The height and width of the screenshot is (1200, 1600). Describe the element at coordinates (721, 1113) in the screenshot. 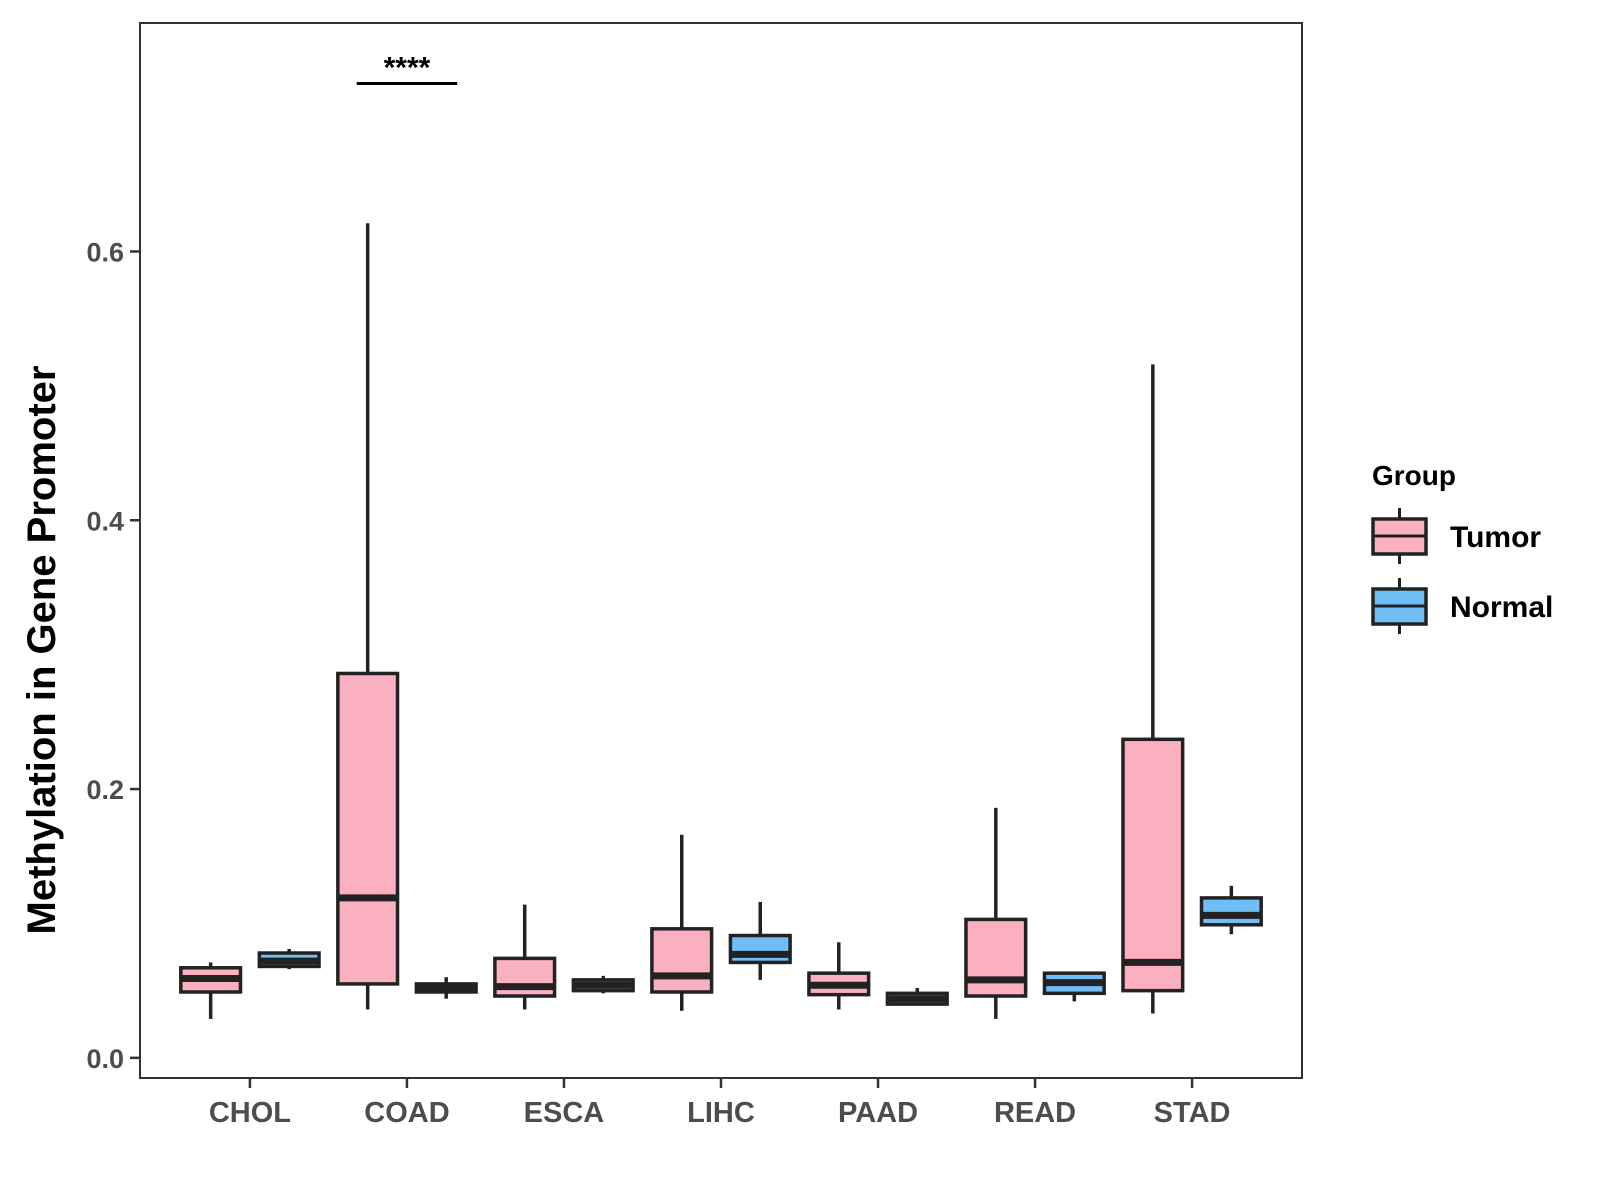

I see `x-tick-label-lihc: LIHC` at that location.